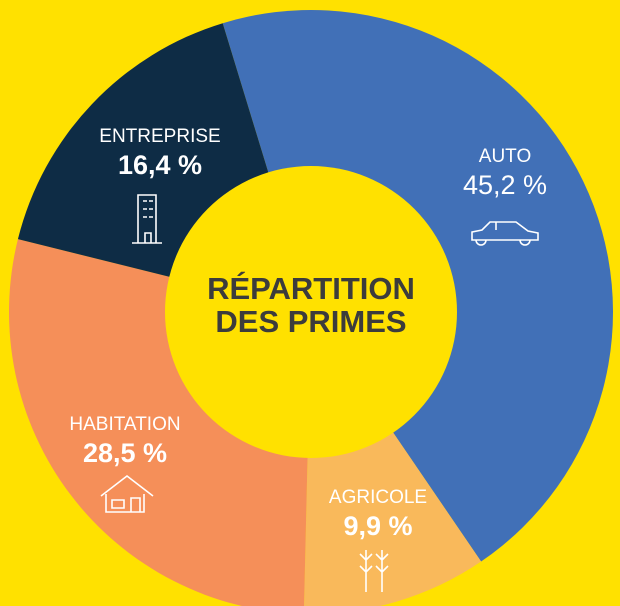  Describe the element at coordinates (378, 497) in the screenshot. I see `category-label: AGRICOLE` at that location.